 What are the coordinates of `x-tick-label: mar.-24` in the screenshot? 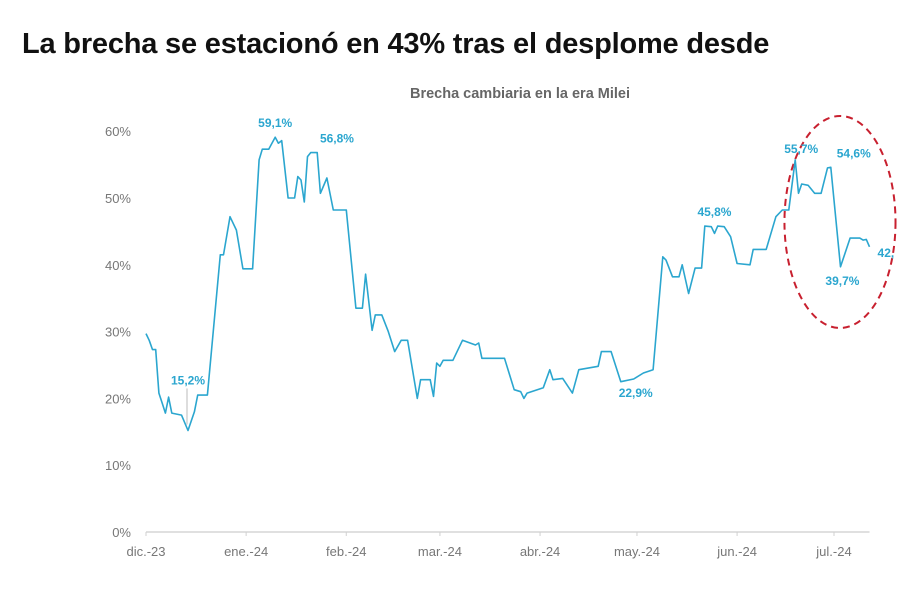 It's located at (440, 551).